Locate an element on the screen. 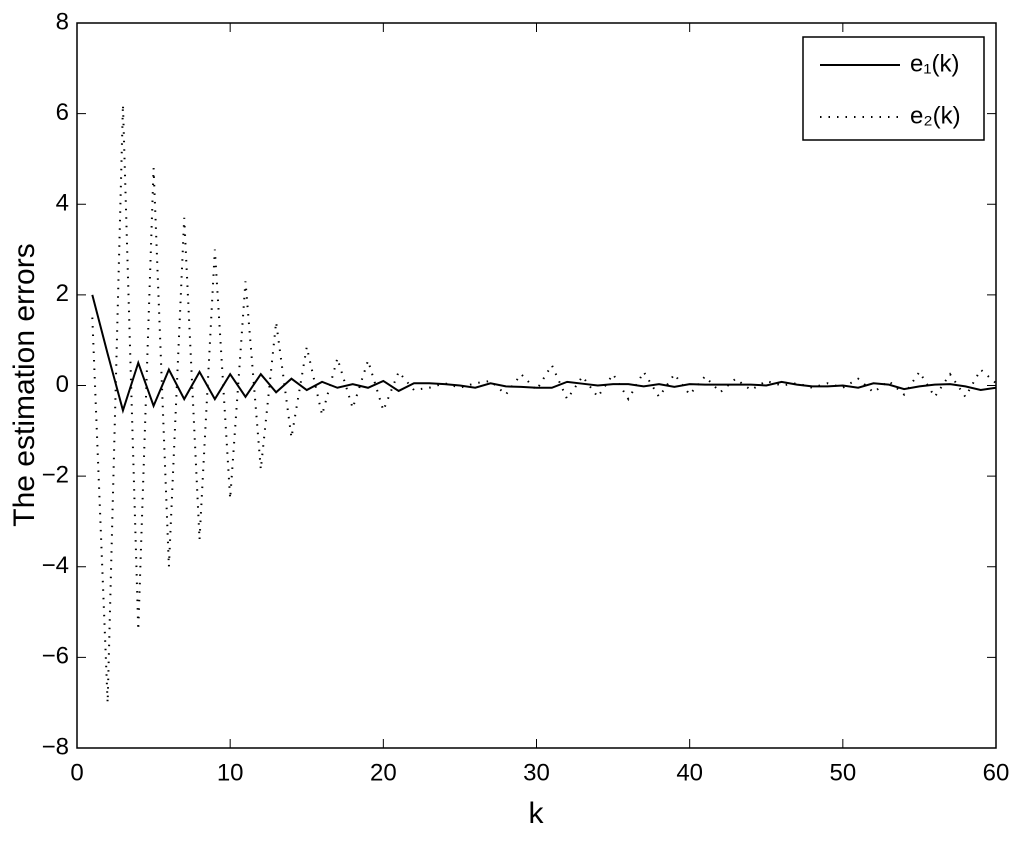 The height and width of the screenshot is (843, 1024). x-tick-label: 60 is located at coordinates (996, 772).